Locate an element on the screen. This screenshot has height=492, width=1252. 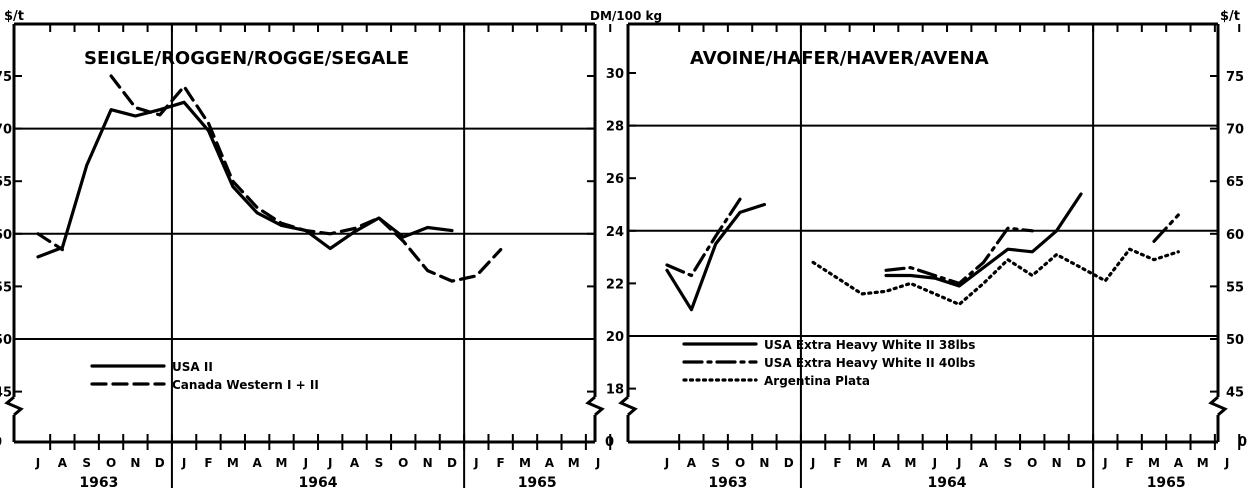
y-tick-label: 70 is located at coordinates (6, 130).